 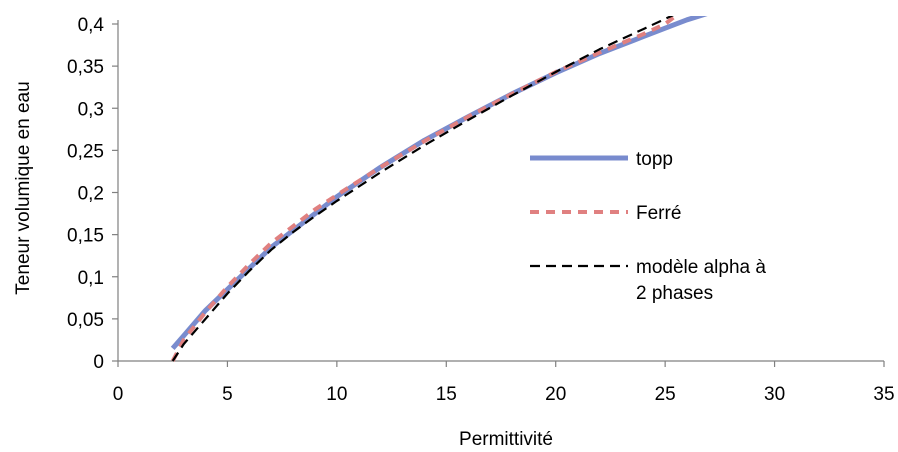 What do you see at coordinates (658, 213) in the screenshot?
I see `legend-label-1: Ferré` at bounding box center [658, 213].